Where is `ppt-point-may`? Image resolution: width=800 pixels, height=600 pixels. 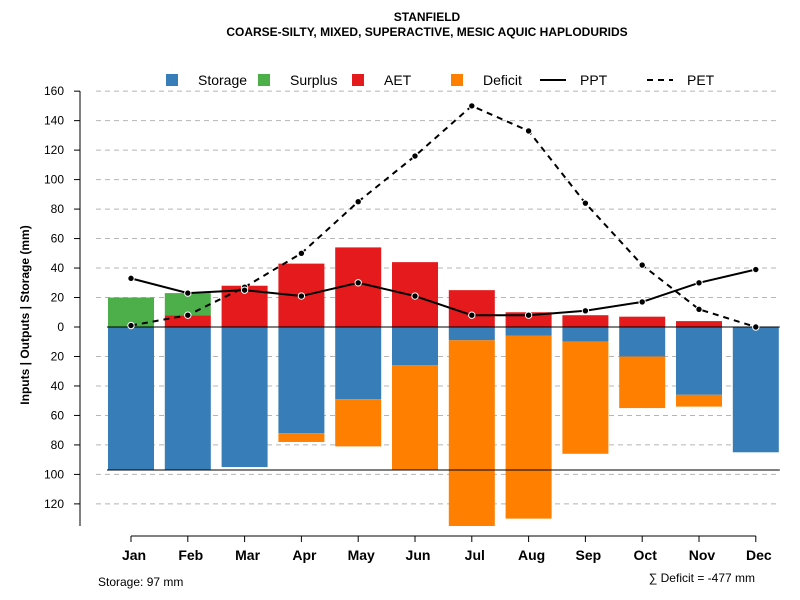
ppt-point-may is located at coordinates (358, 283).